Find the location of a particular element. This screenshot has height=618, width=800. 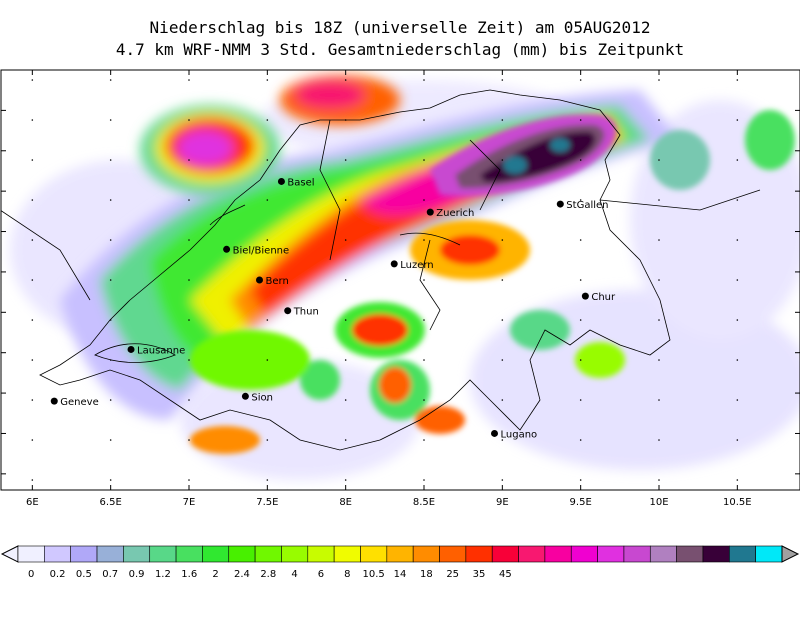

lon-tick-label: 6E is located at coordinates (32, 502).